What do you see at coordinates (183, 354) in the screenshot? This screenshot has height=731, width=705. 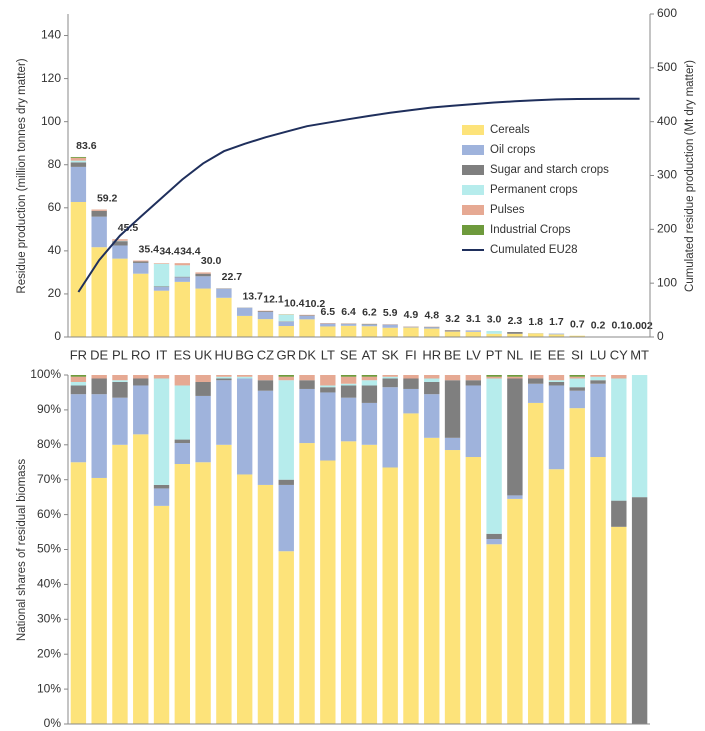 I see `x-tick-label: ES` at bounding box center [183, 354].